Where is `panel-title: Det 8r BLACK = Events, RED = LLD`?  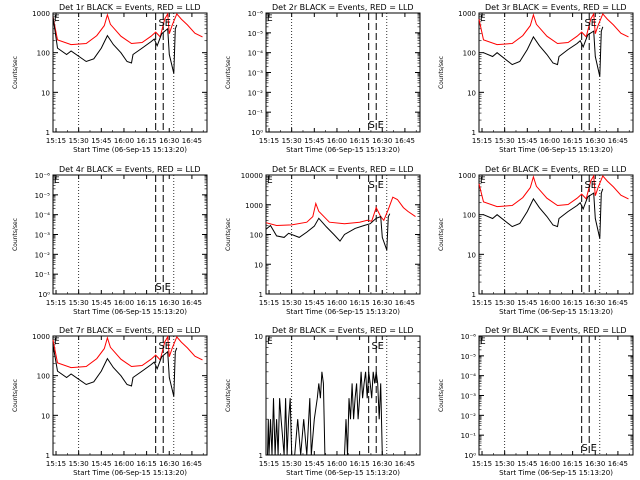
panel-title: Det 8r BLACK = Events, RED = LLD is located at coordinates (343, 330).